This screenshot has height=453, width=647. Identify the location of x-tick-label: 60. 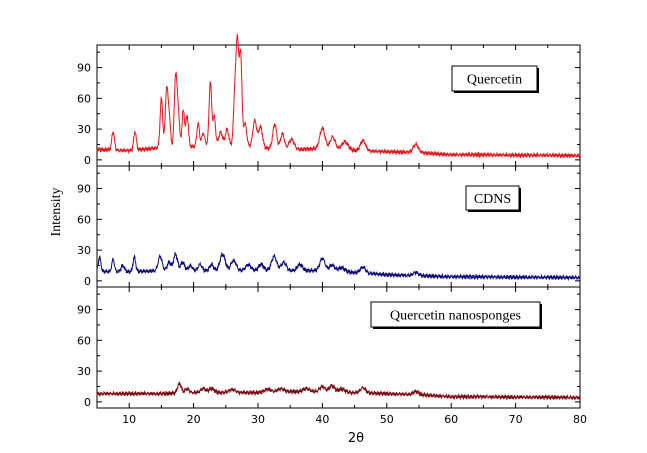
(451, 419).